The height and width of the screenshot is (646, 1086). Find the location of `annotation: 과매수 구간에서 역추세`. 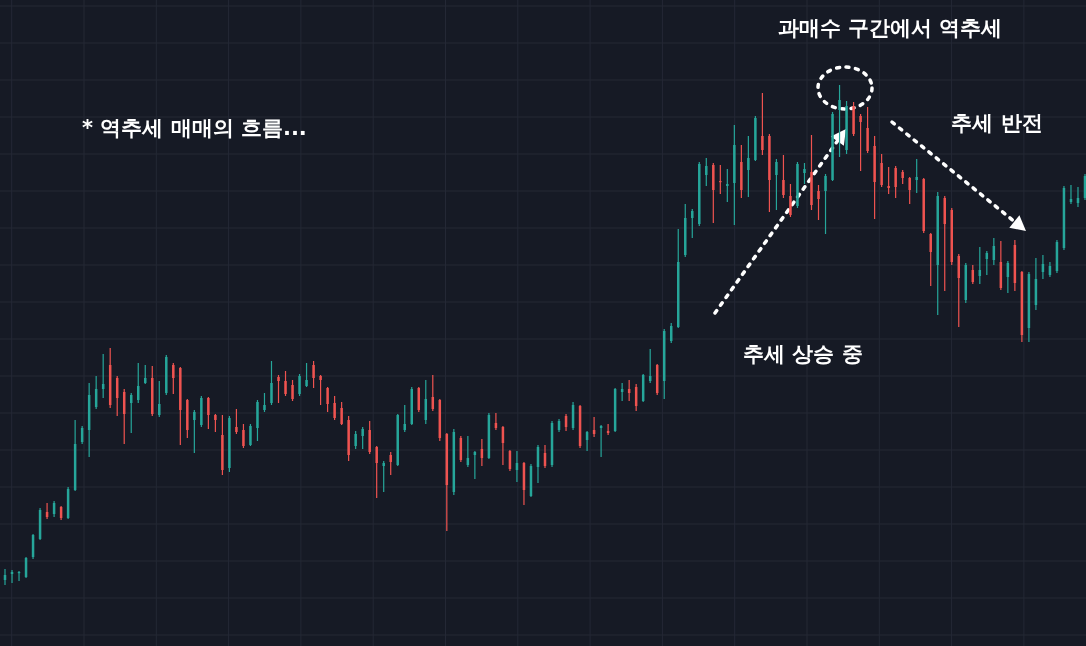

annotation: 과매수 구간에서 역추세 is located at coordinates (890, 28).